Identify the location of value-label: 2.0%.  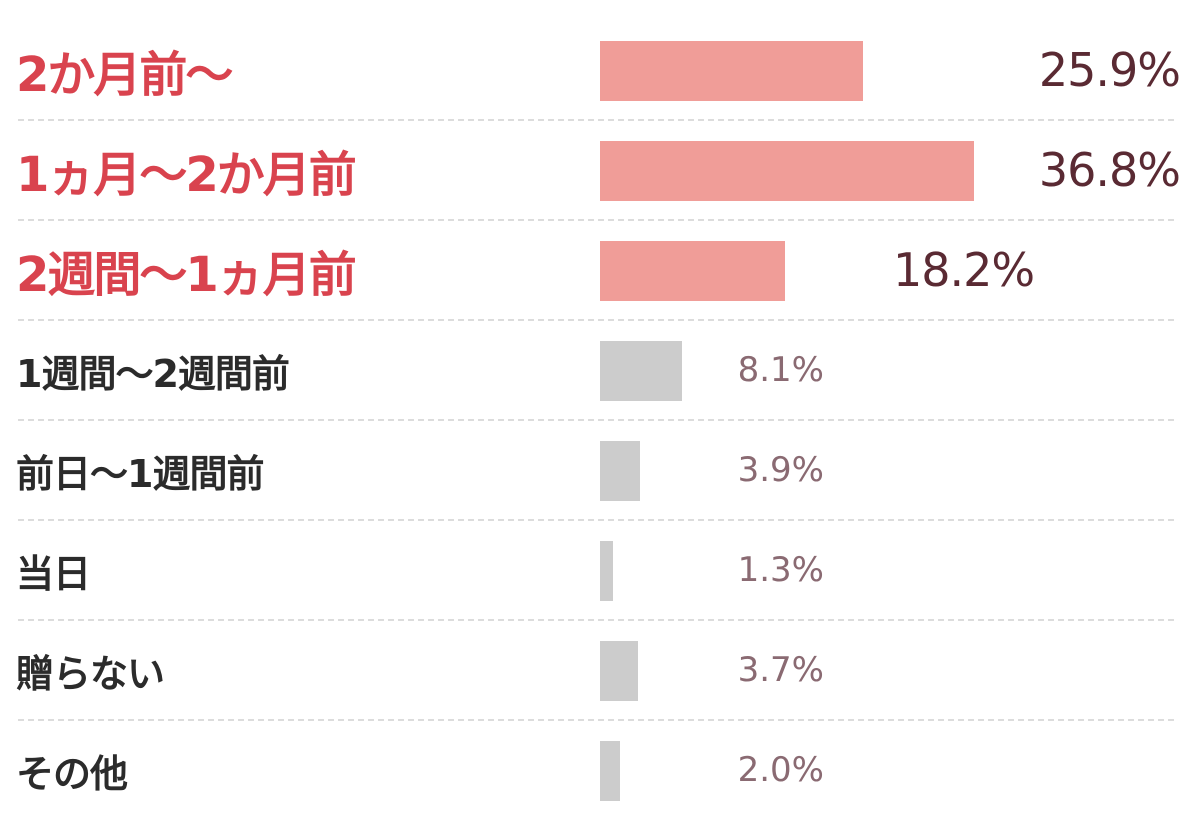
(780, 770).